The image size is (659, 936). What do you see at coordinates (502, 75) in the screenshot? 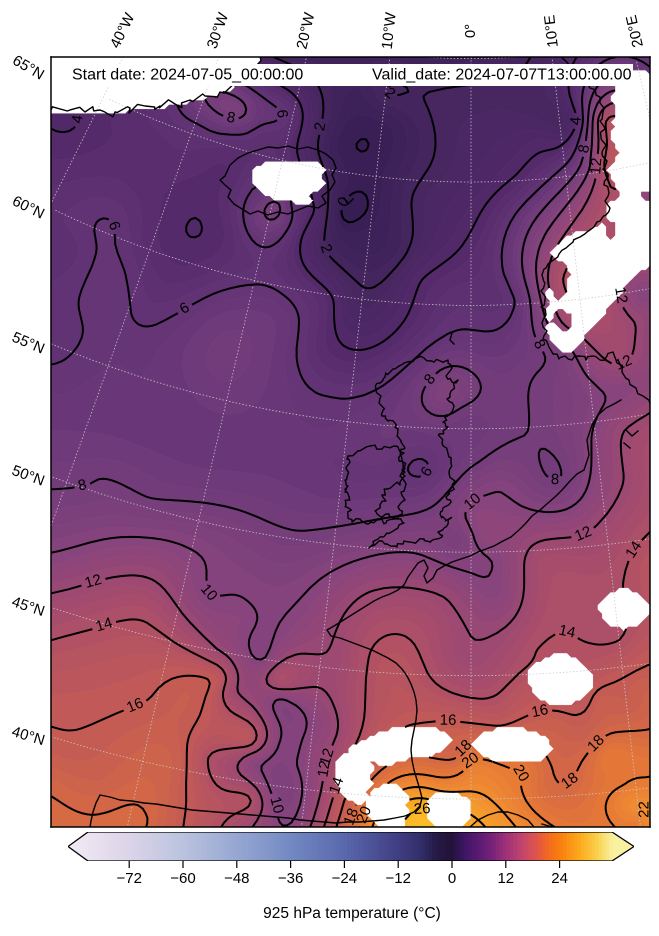
I see `svg-text:Valid_date: 2024-07-07T13:00:0: Valid_date: 2024-07-07T13:00:00.00` at bounding box center [502, 75].